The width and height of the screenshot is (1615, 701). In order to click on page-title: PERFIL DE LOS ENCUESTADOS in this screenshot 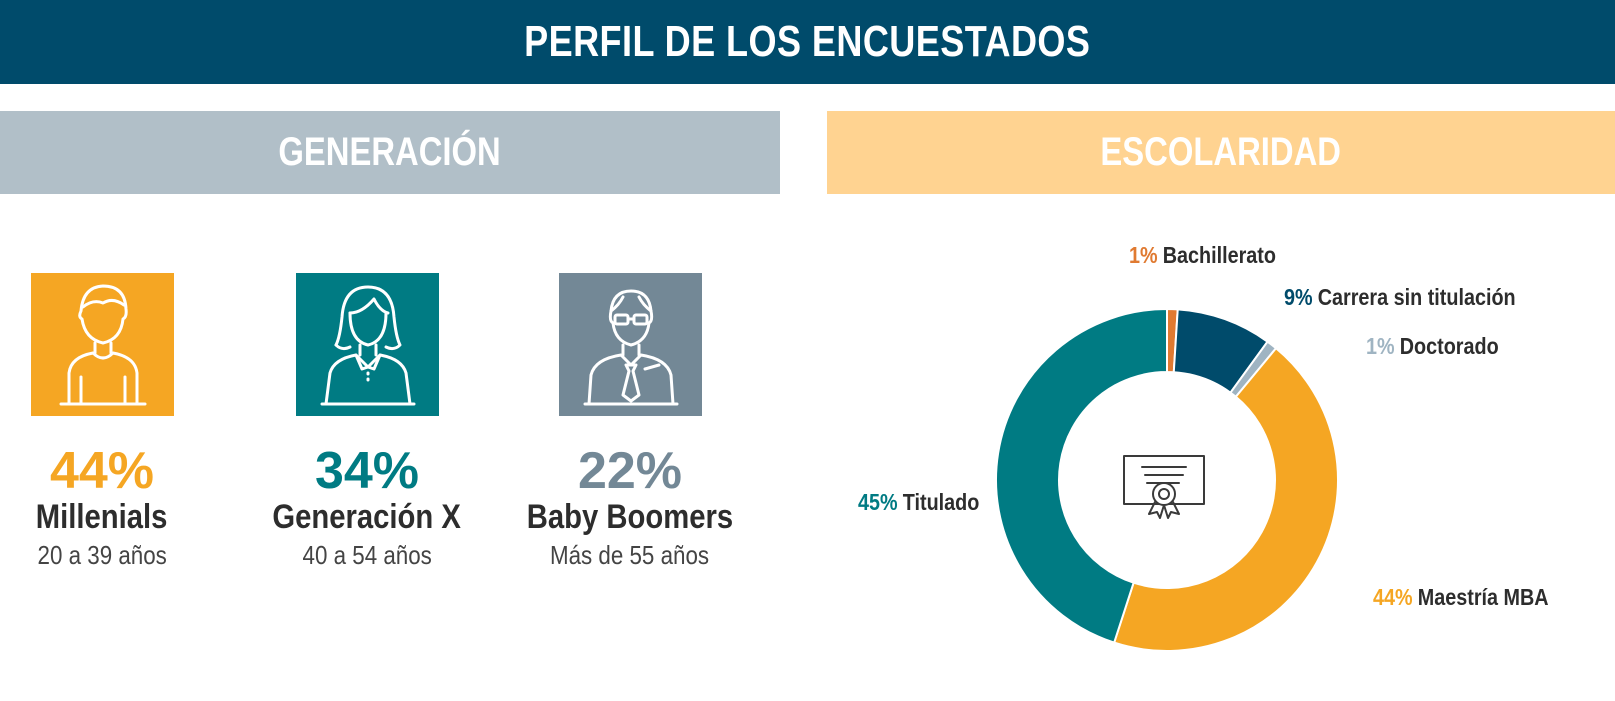, I will do `click(807, 41)`.